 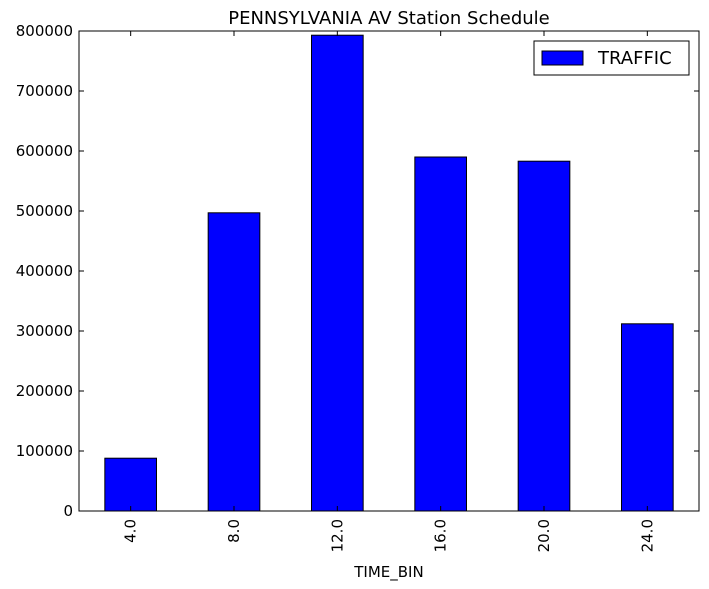 What do you see at coordinates (544, 336) in the screenshot?
I see `bar-20.0` at bounding box center [544, 336].